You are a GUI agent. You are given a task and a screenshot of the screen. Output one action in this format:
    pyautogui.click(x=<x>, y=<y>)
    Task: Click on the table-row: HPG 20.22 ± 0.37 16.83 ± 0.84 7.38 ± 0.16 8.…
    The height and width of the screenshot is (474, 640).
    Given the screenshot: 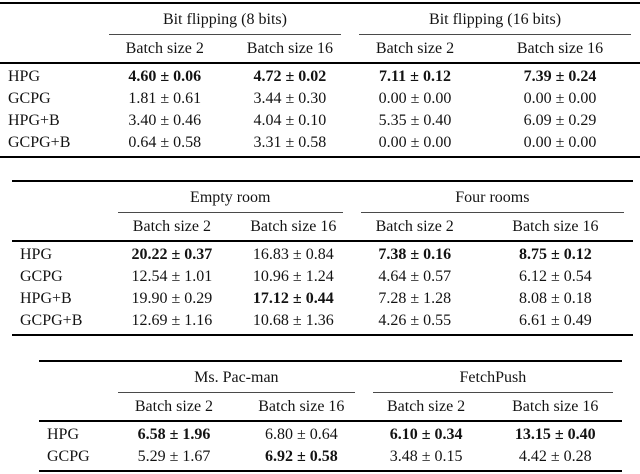 What is the action you would take?
    pyautogui.click(x=322, y=253)
    